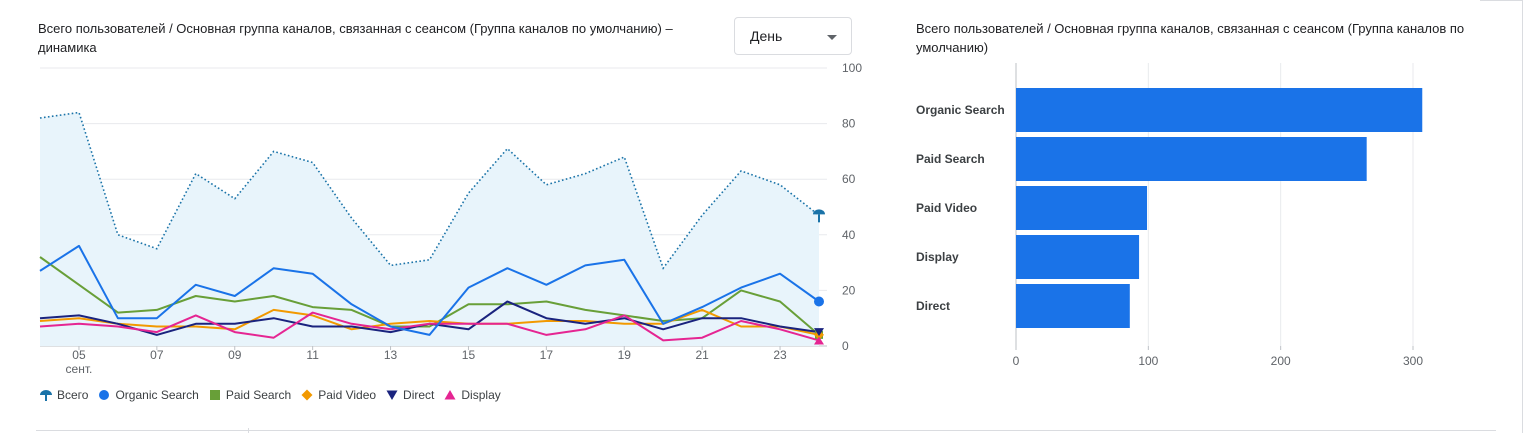 The height and width of the screenshot is (433, 1530). What do you see at coordinates (950, 159) in the screenshot?
I see `category-label-paid-search: Paid Search` at bounding box center [950, 159].